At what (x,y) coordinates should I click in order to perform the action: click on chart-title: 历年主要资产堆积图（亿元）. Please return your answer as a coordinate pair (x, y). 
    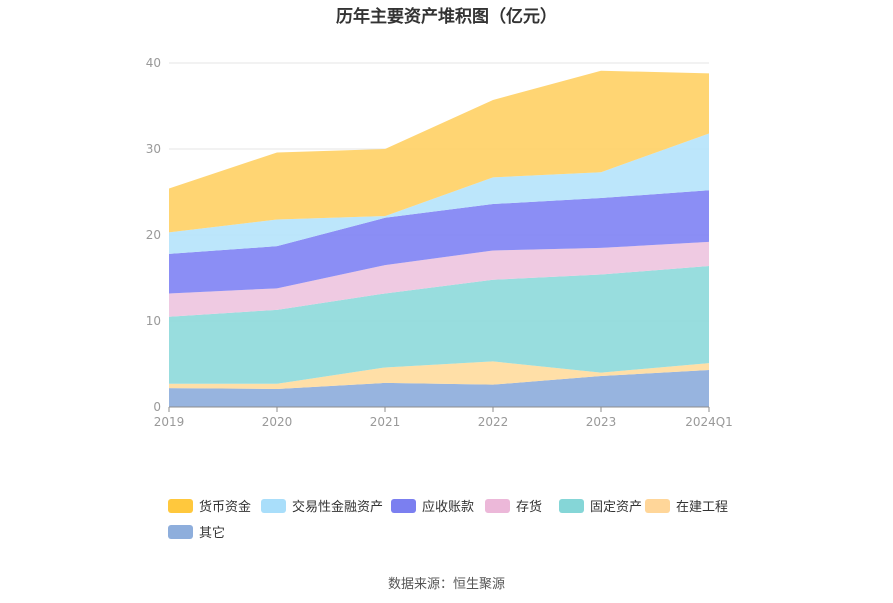
    Looking at the image, I should click on (446, 17).